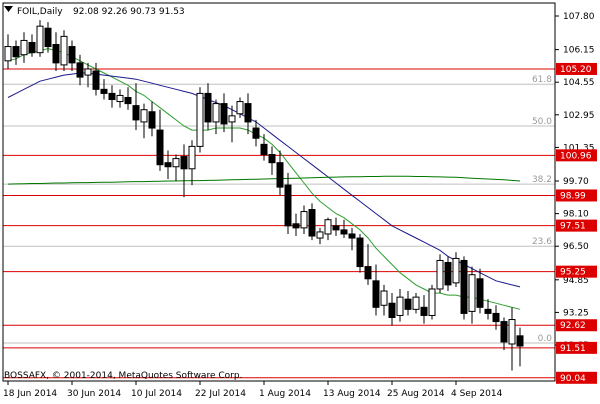  I want to click on level-price-label-2: 98.99, so click(576, 195).